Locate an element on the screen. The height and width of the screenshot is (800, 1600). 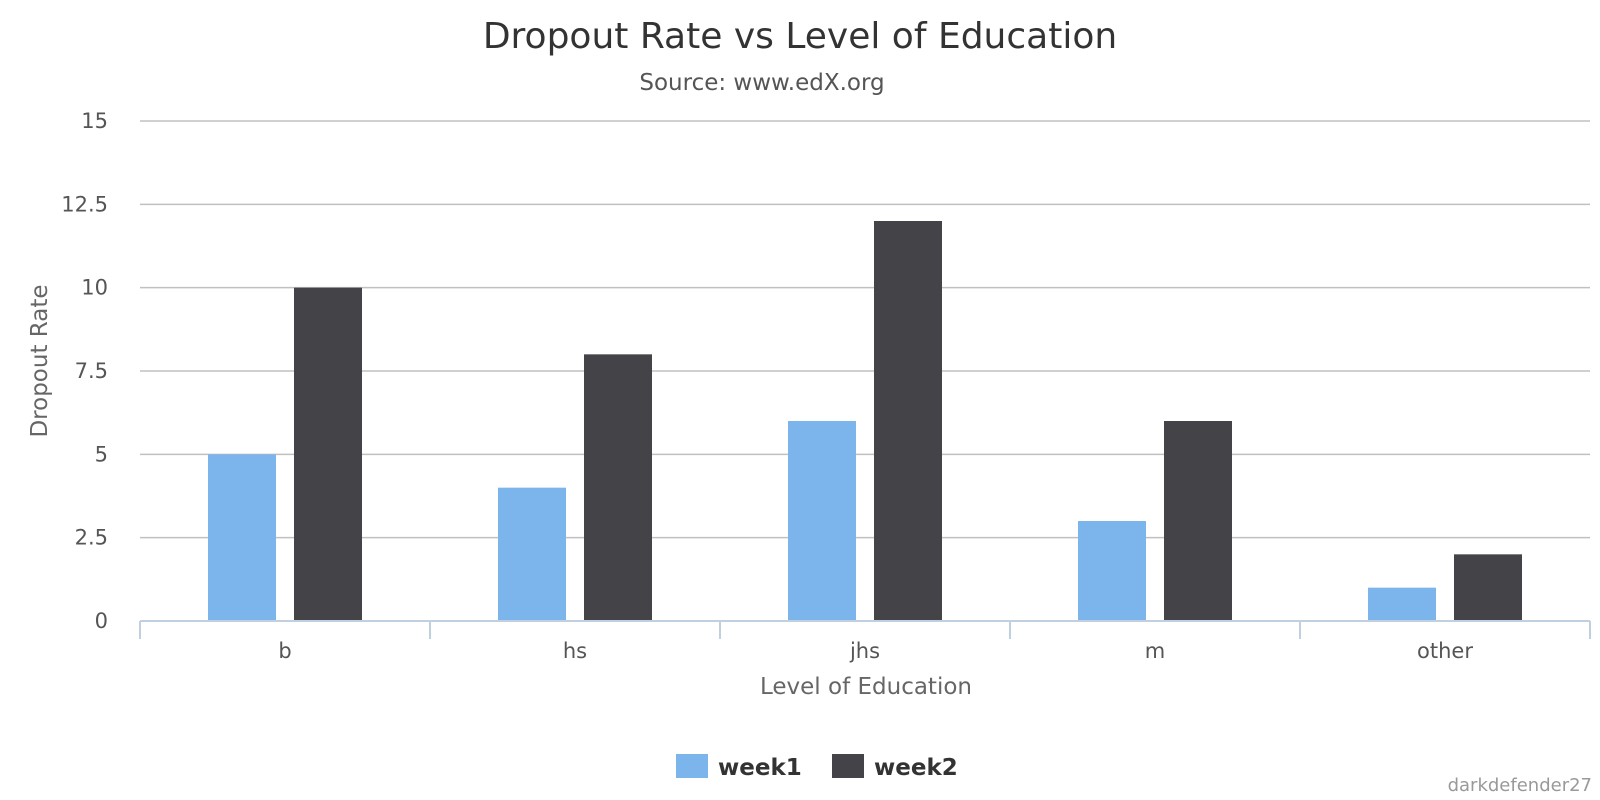
legend-item-week2: week2 is located at coordinates (895, 767).